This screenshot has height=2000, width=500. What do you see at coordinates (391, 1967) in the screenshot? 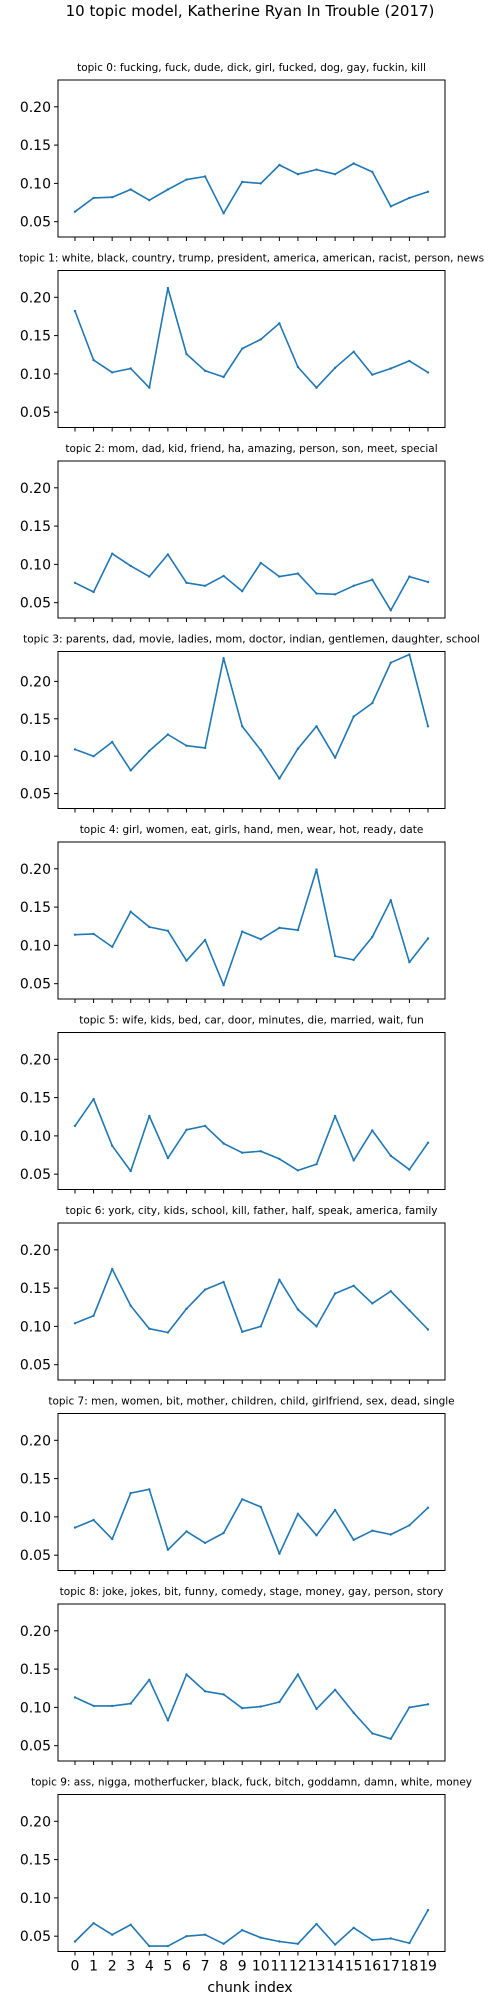
I see `x-tick-label: 17` at bounding box center [391, 1967].